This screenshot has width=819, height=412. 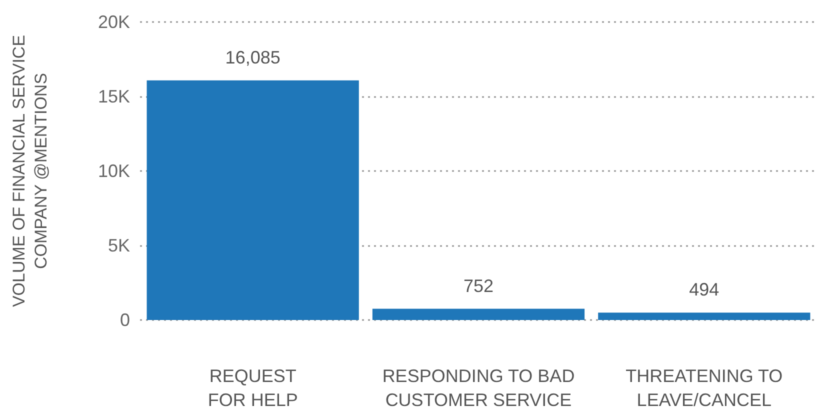 I want to click on y-axis-title: VOLUME OF FINANCIAL SERVICE COMPANY @MENTIONS, so click(x=30, y=171).